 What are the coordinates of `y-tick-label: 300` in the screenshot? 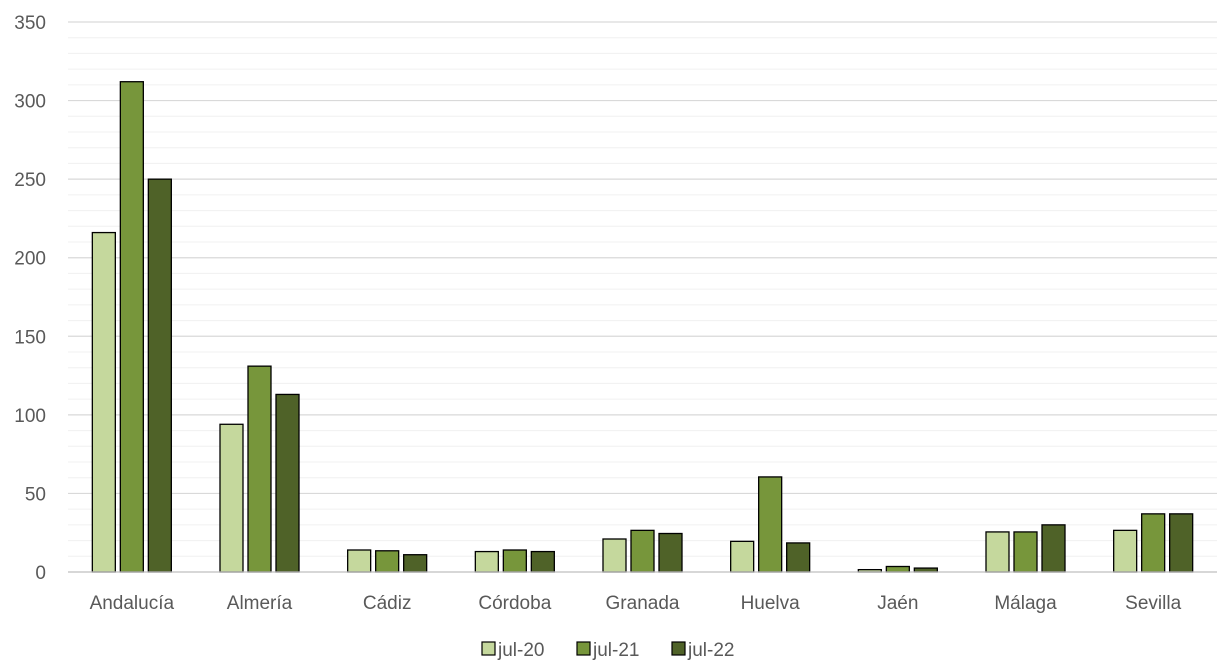 It's located at (30, 102).